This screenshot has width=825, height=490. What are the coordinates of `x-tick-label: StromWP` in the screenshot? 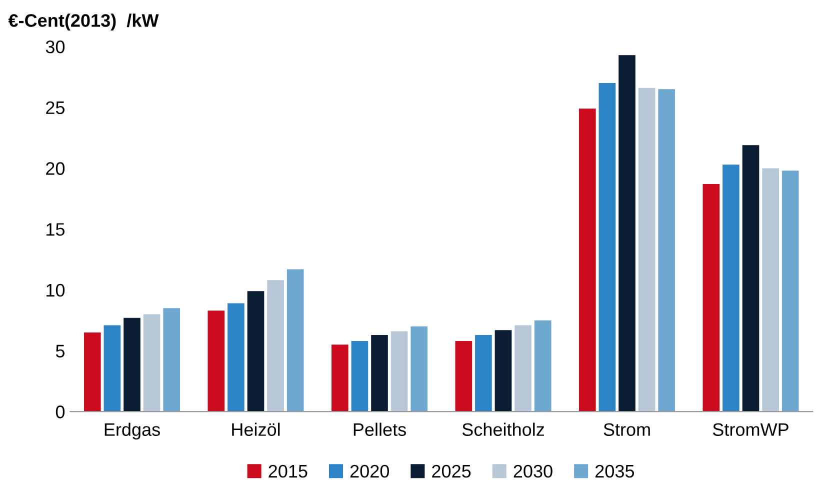 It's located at (750, 429).